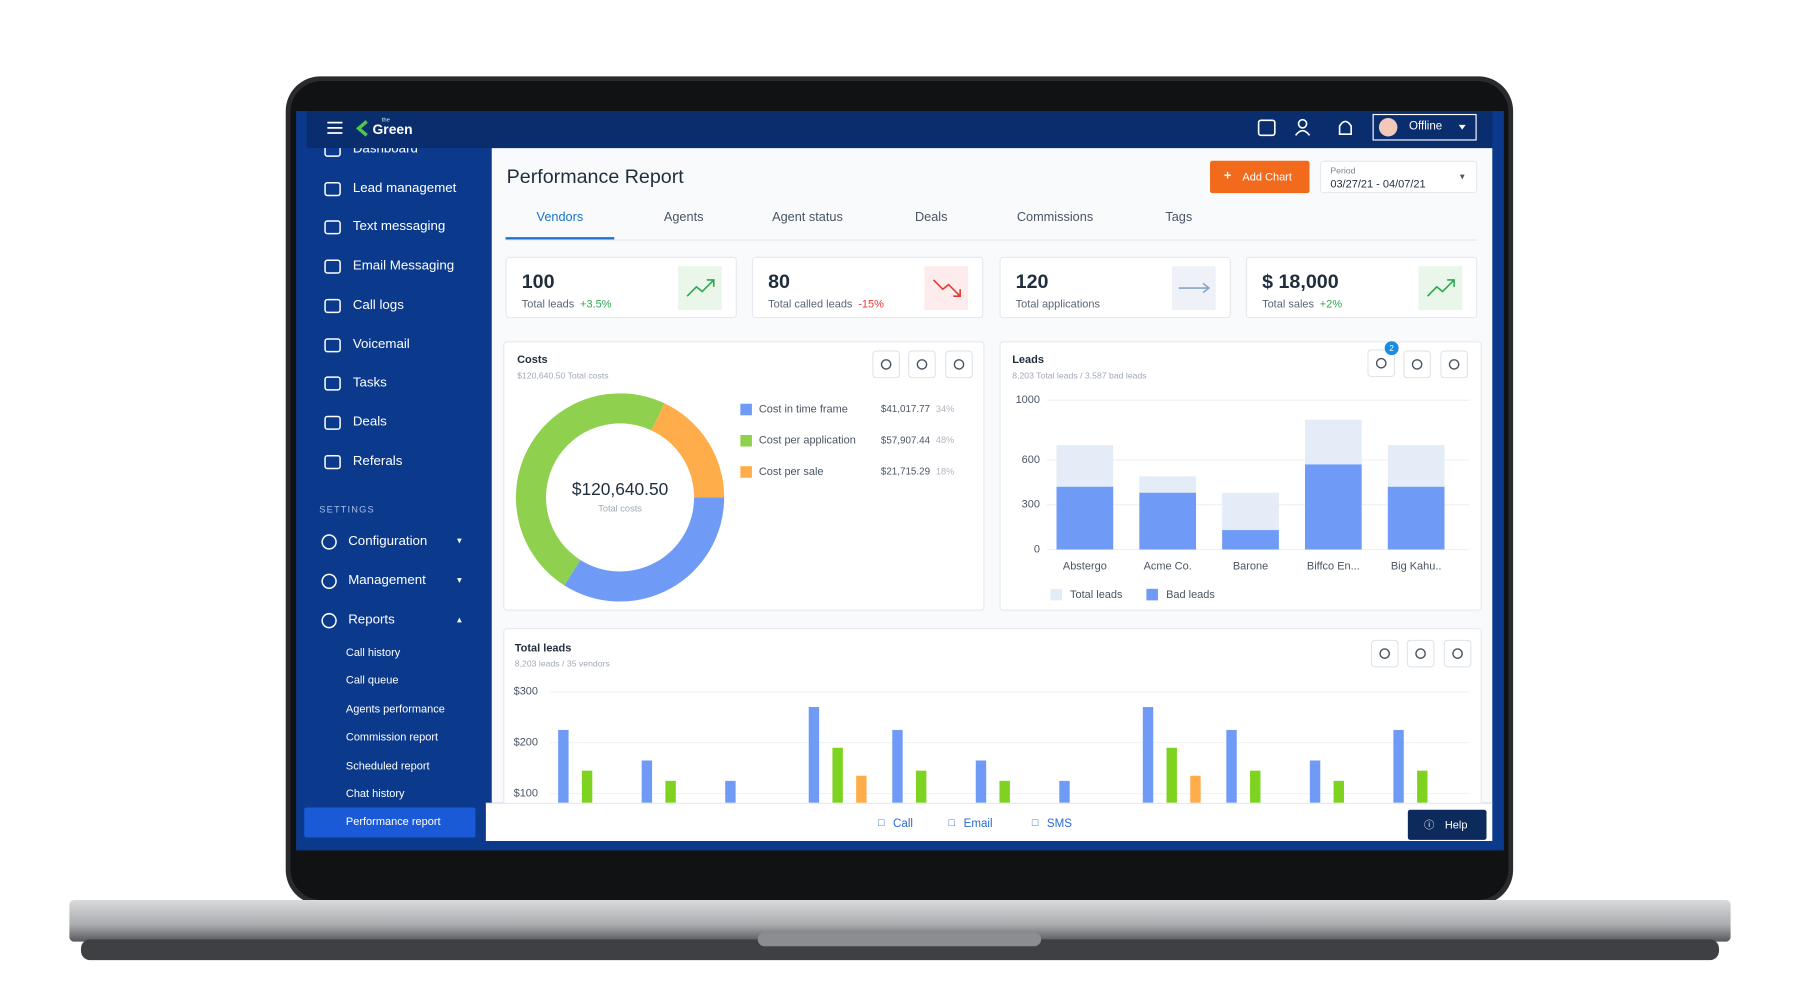 The height and width of the screenshot is (1008, 1800). Describe the element at coordinates (385, 120) in the screenshot. I see `brand-prefix: the` at that location.